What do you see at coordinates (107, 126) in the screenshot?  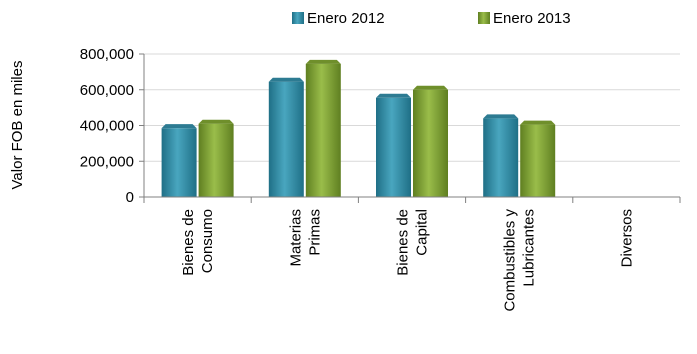 I see `y-tick-label: 400,000` at bounding box center [107, 126].